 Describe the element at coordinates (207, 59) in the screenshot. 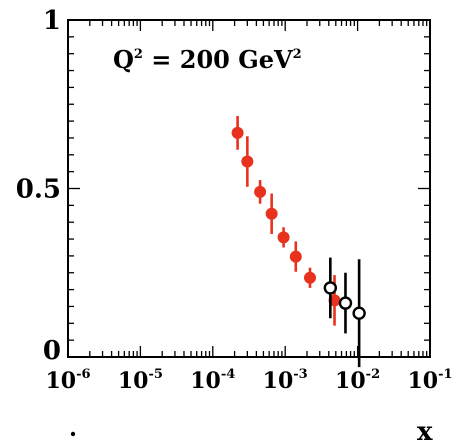

I see `annotation: Q2 = 200 GeV2` at that location.